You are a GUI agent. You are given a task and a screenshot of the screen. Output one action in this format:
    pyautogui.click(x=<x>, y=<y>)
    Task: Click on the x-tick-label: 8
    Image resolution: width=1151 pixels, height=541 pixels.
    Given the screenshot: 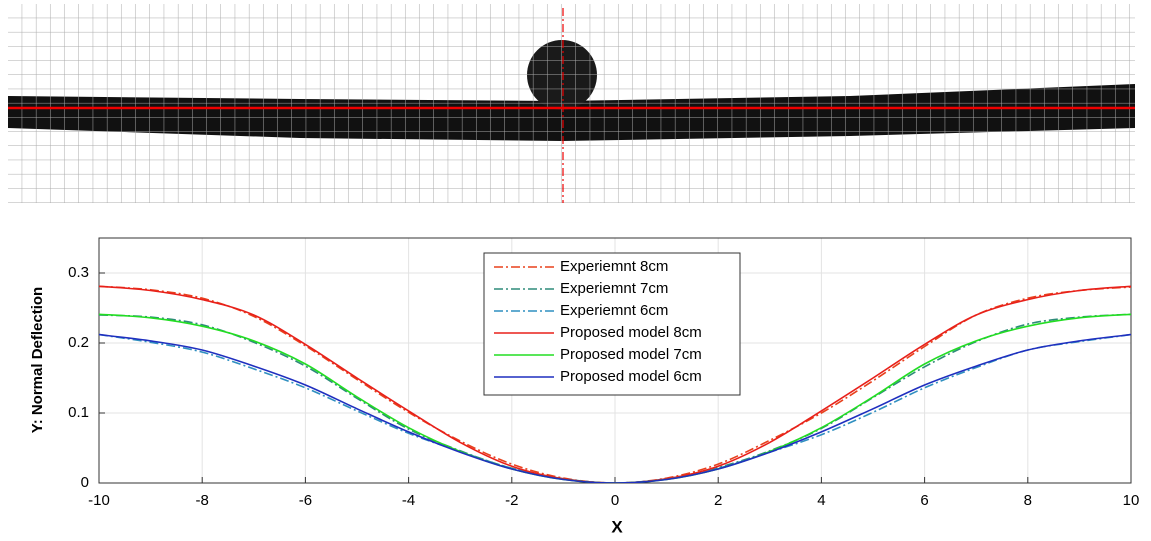 What is the action you would take?
    pyautogui.click(x=1028, y=500)
    